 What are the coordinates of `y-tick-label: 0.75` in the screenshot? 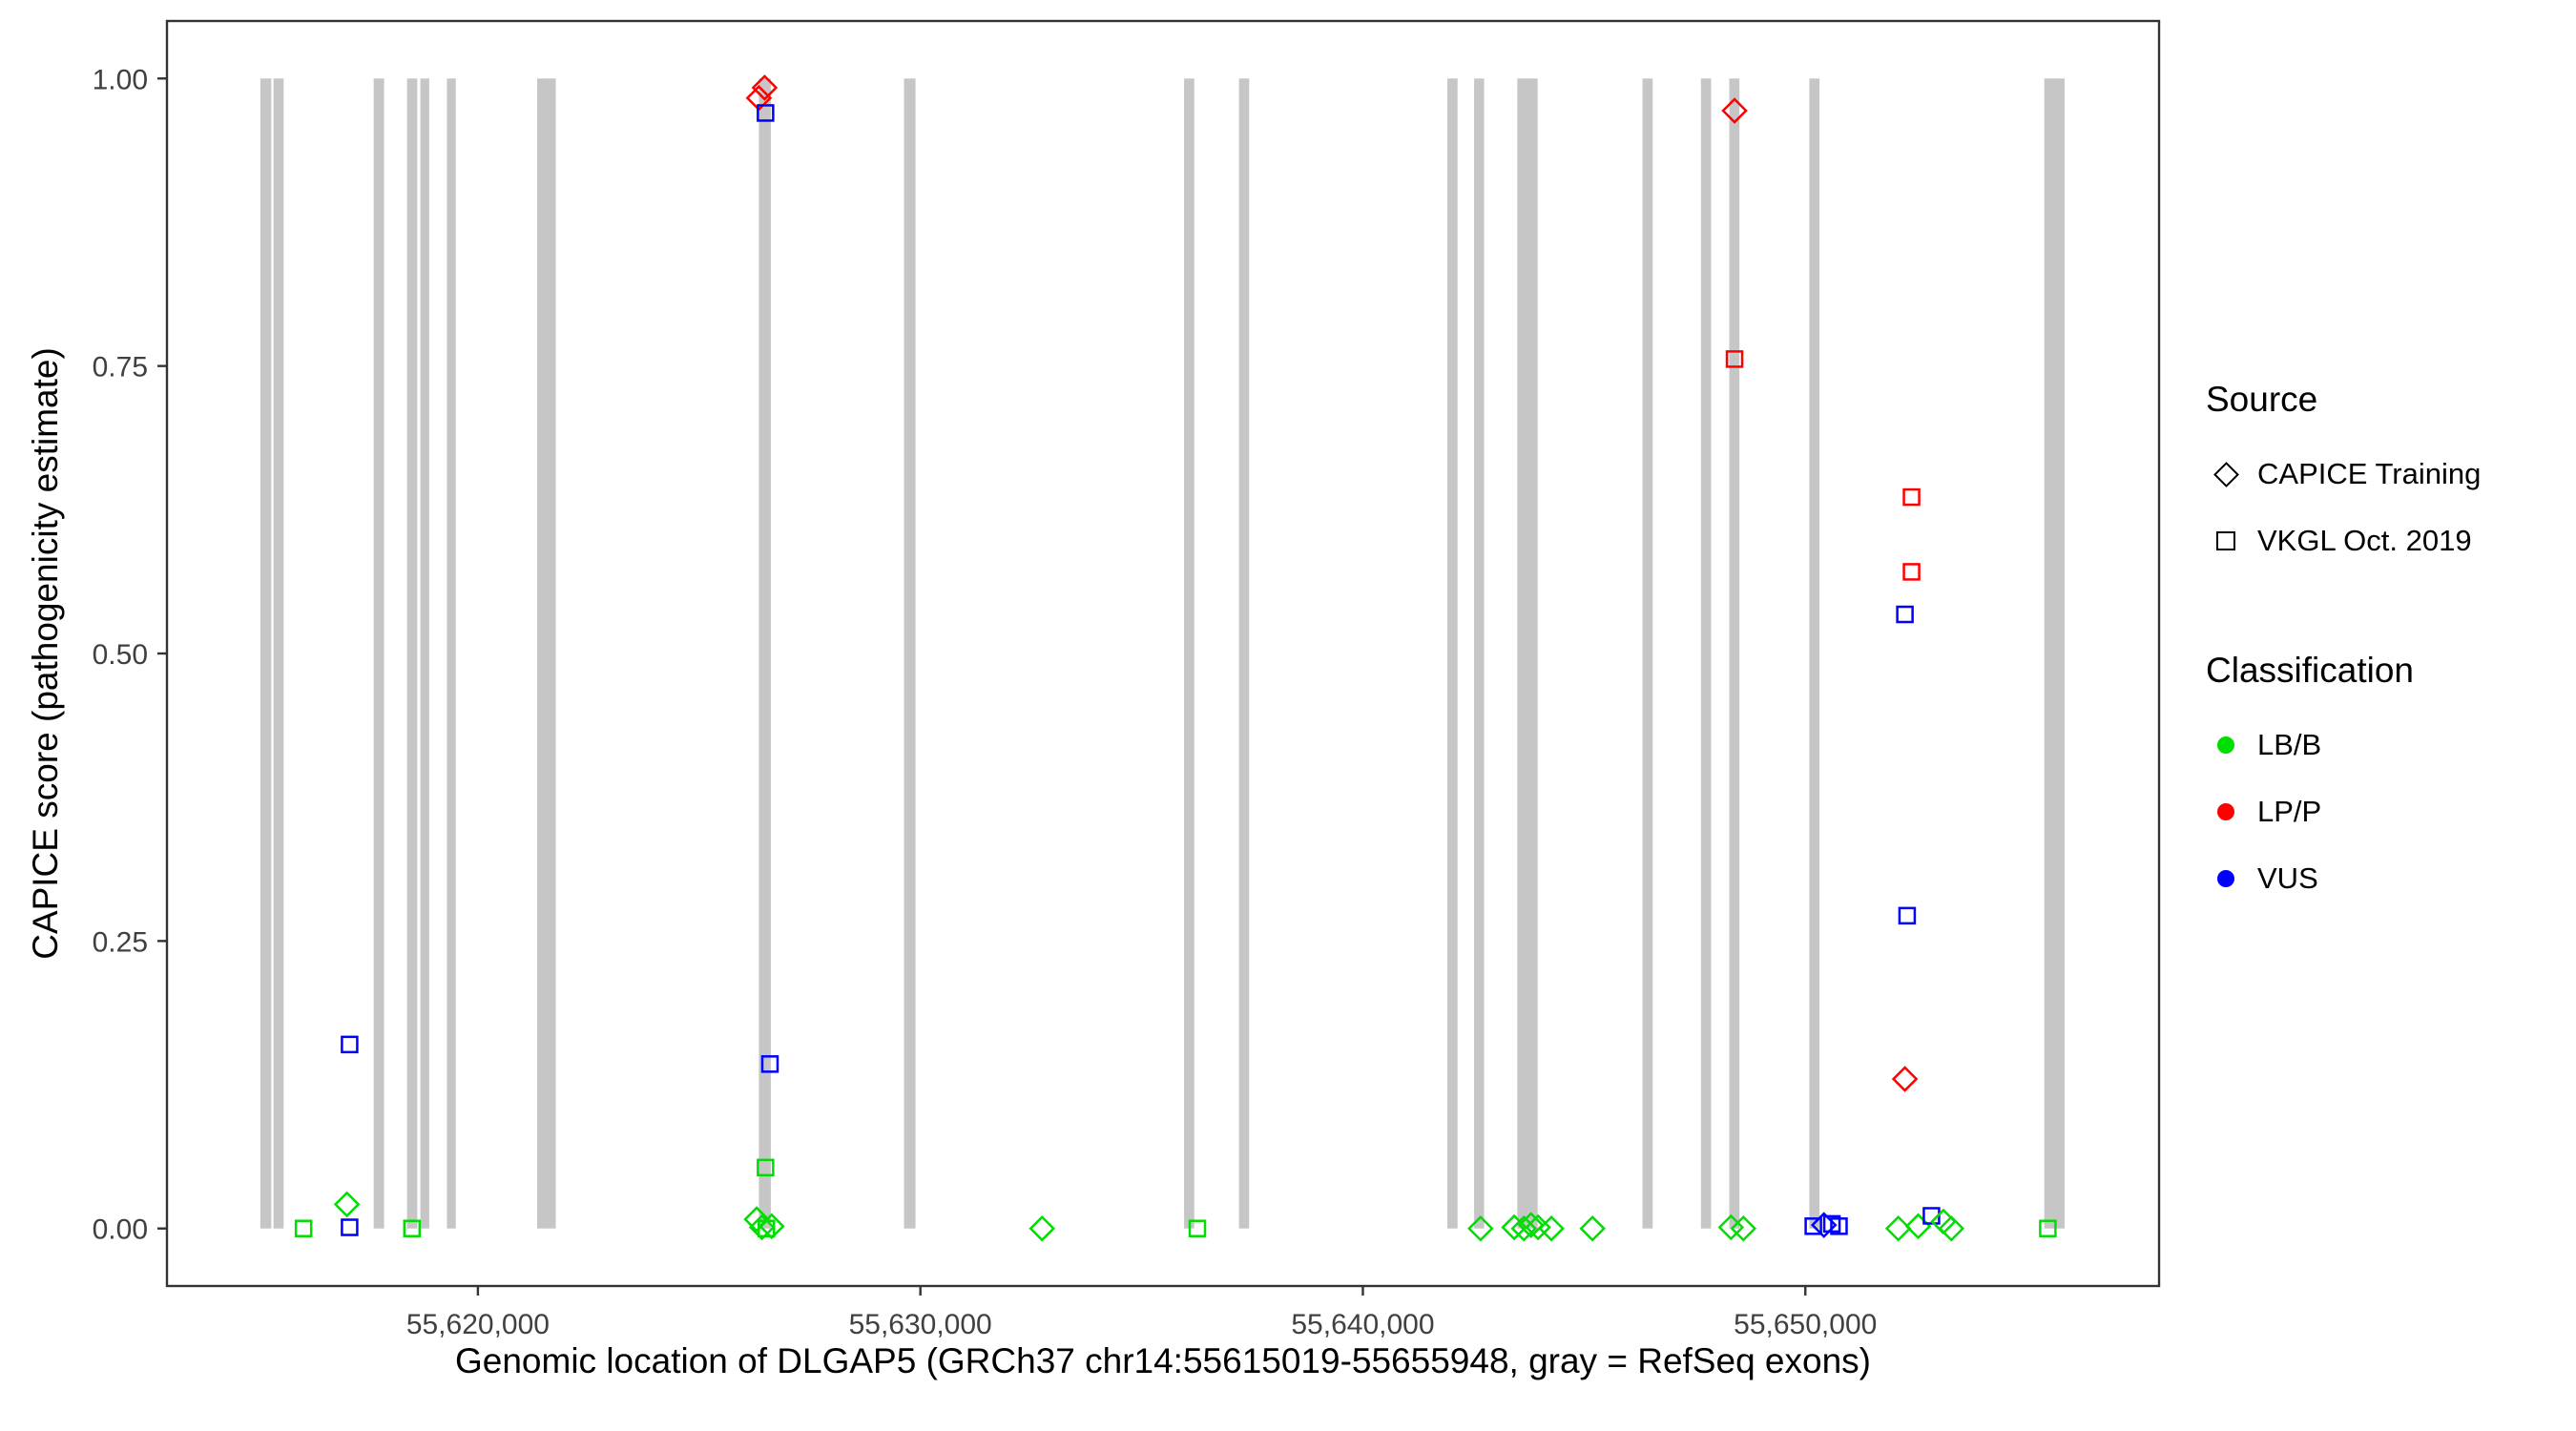 It's located at (120, 368).